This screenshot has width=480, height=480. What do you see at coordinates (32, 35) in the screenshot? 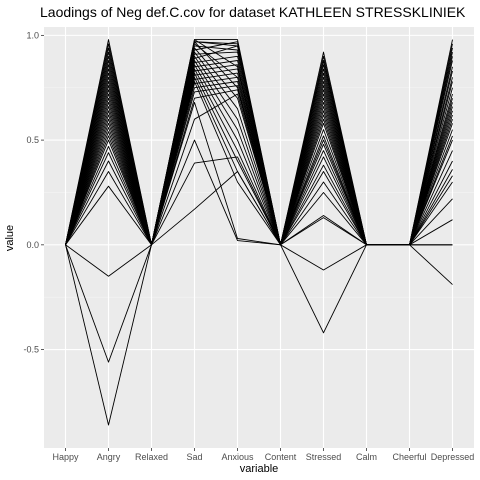
I see `y-tick-label: 1.0` at bounding box center [32, 35].